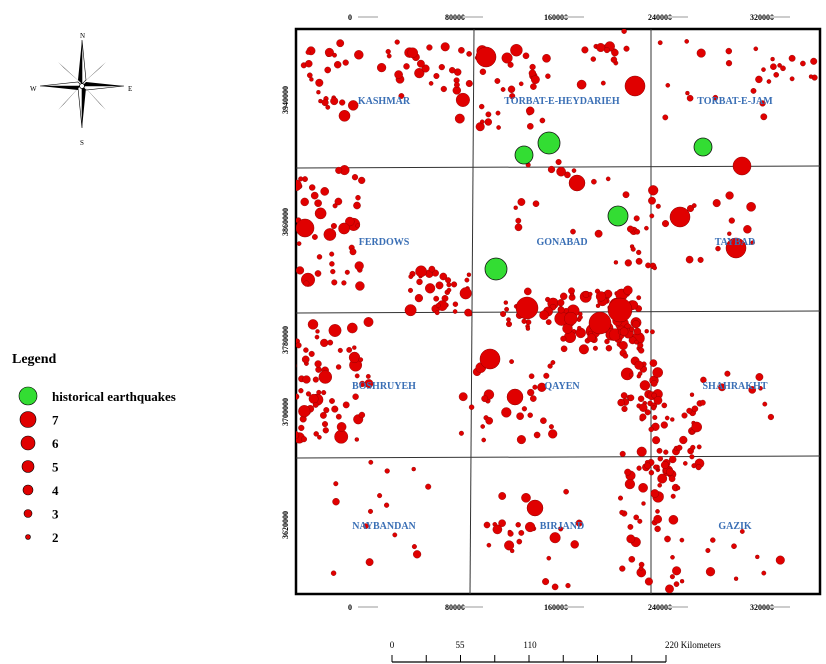 This screenshot has height=664, width=826. I want to click on compass-west-label: W, so click(33, 89).